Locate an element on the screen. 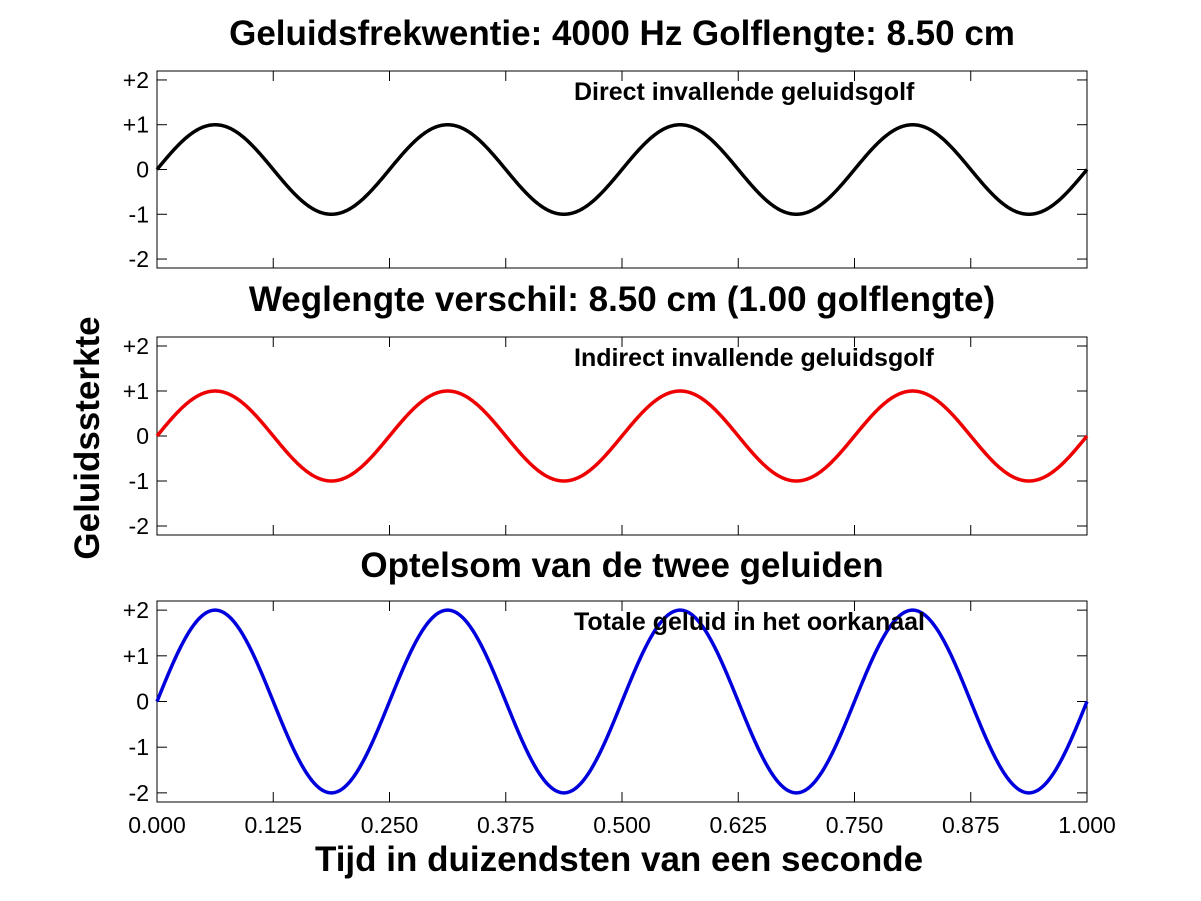  x-tick-label: 0.625 is located at coordinates (738, 825).